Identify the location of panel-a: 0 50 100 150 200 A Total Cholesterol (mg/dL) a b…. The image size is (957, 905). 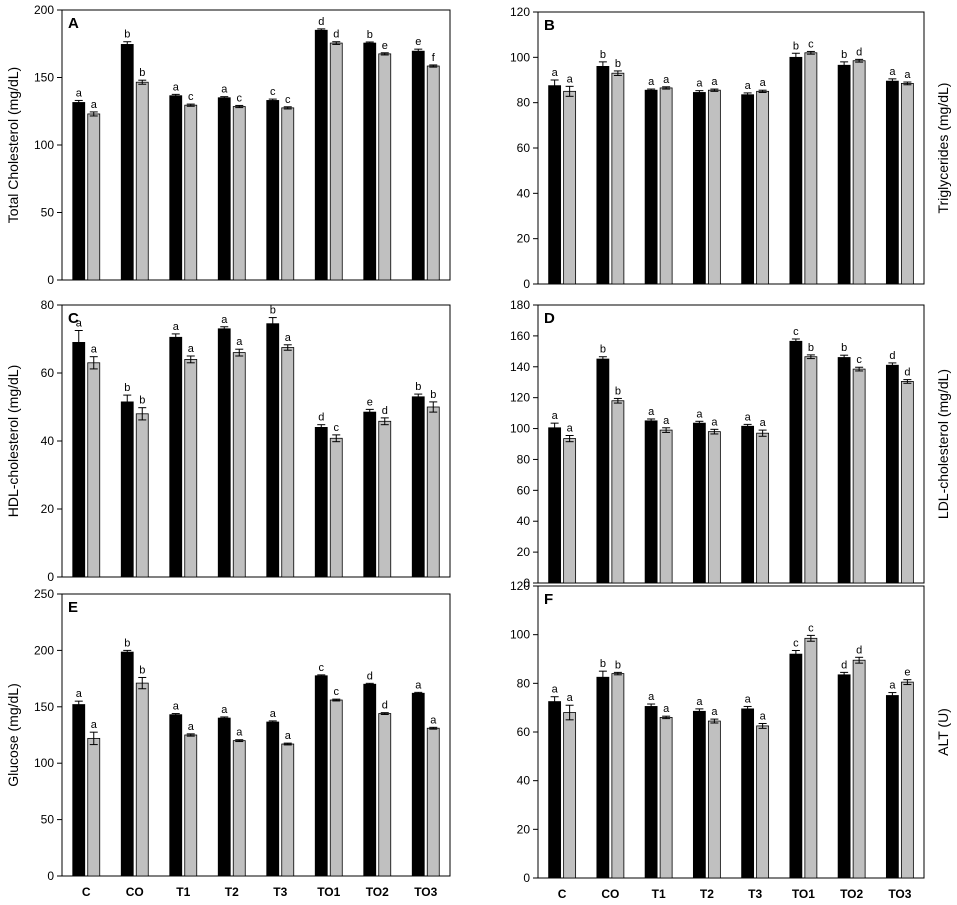
(228, 145).